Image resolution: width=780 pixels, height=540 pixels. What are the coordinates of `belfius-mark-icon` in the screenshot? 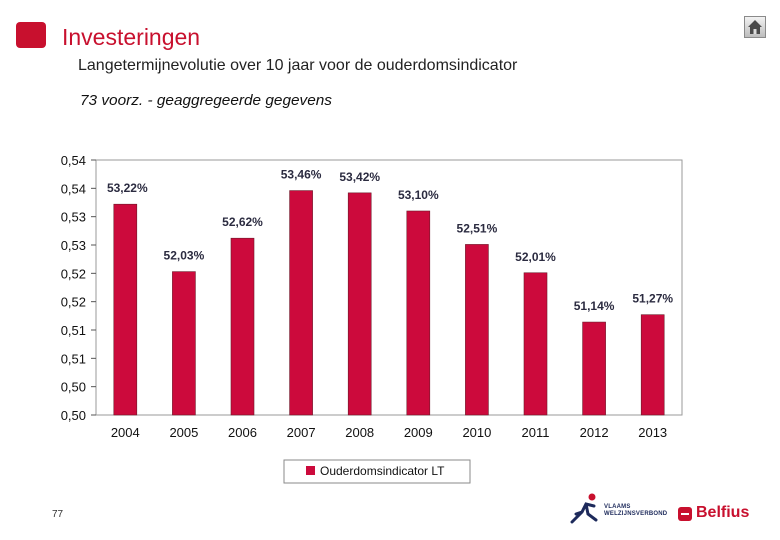 It's located at (685, 514).